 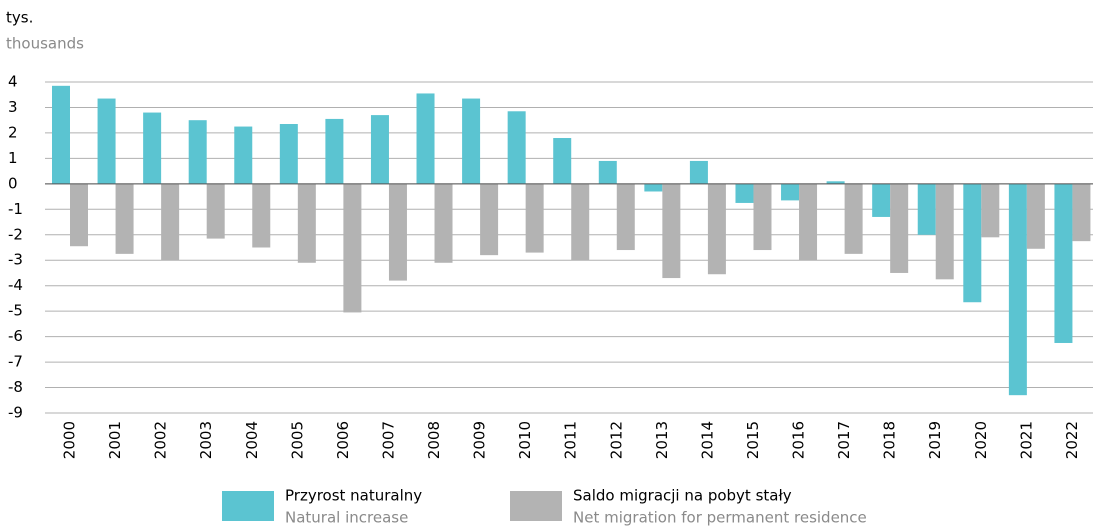 I want to click on x-tick-label: 2000, so click(x=70, y=440).